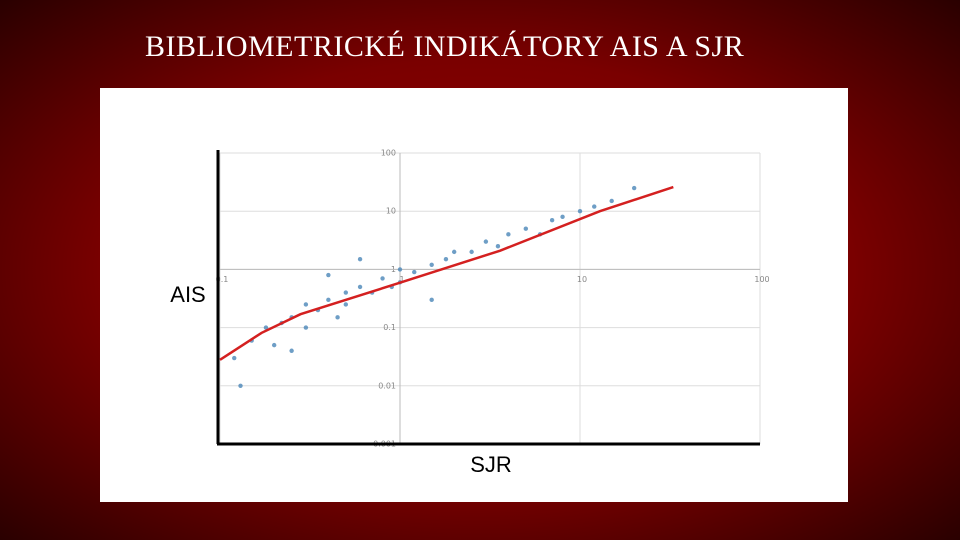 This screenshot has width=960, height=540. What do you see at coordinates (387, 385) in the screenshot?
I see `y-tick-label: 0.01` at bounding box center [387, 385].